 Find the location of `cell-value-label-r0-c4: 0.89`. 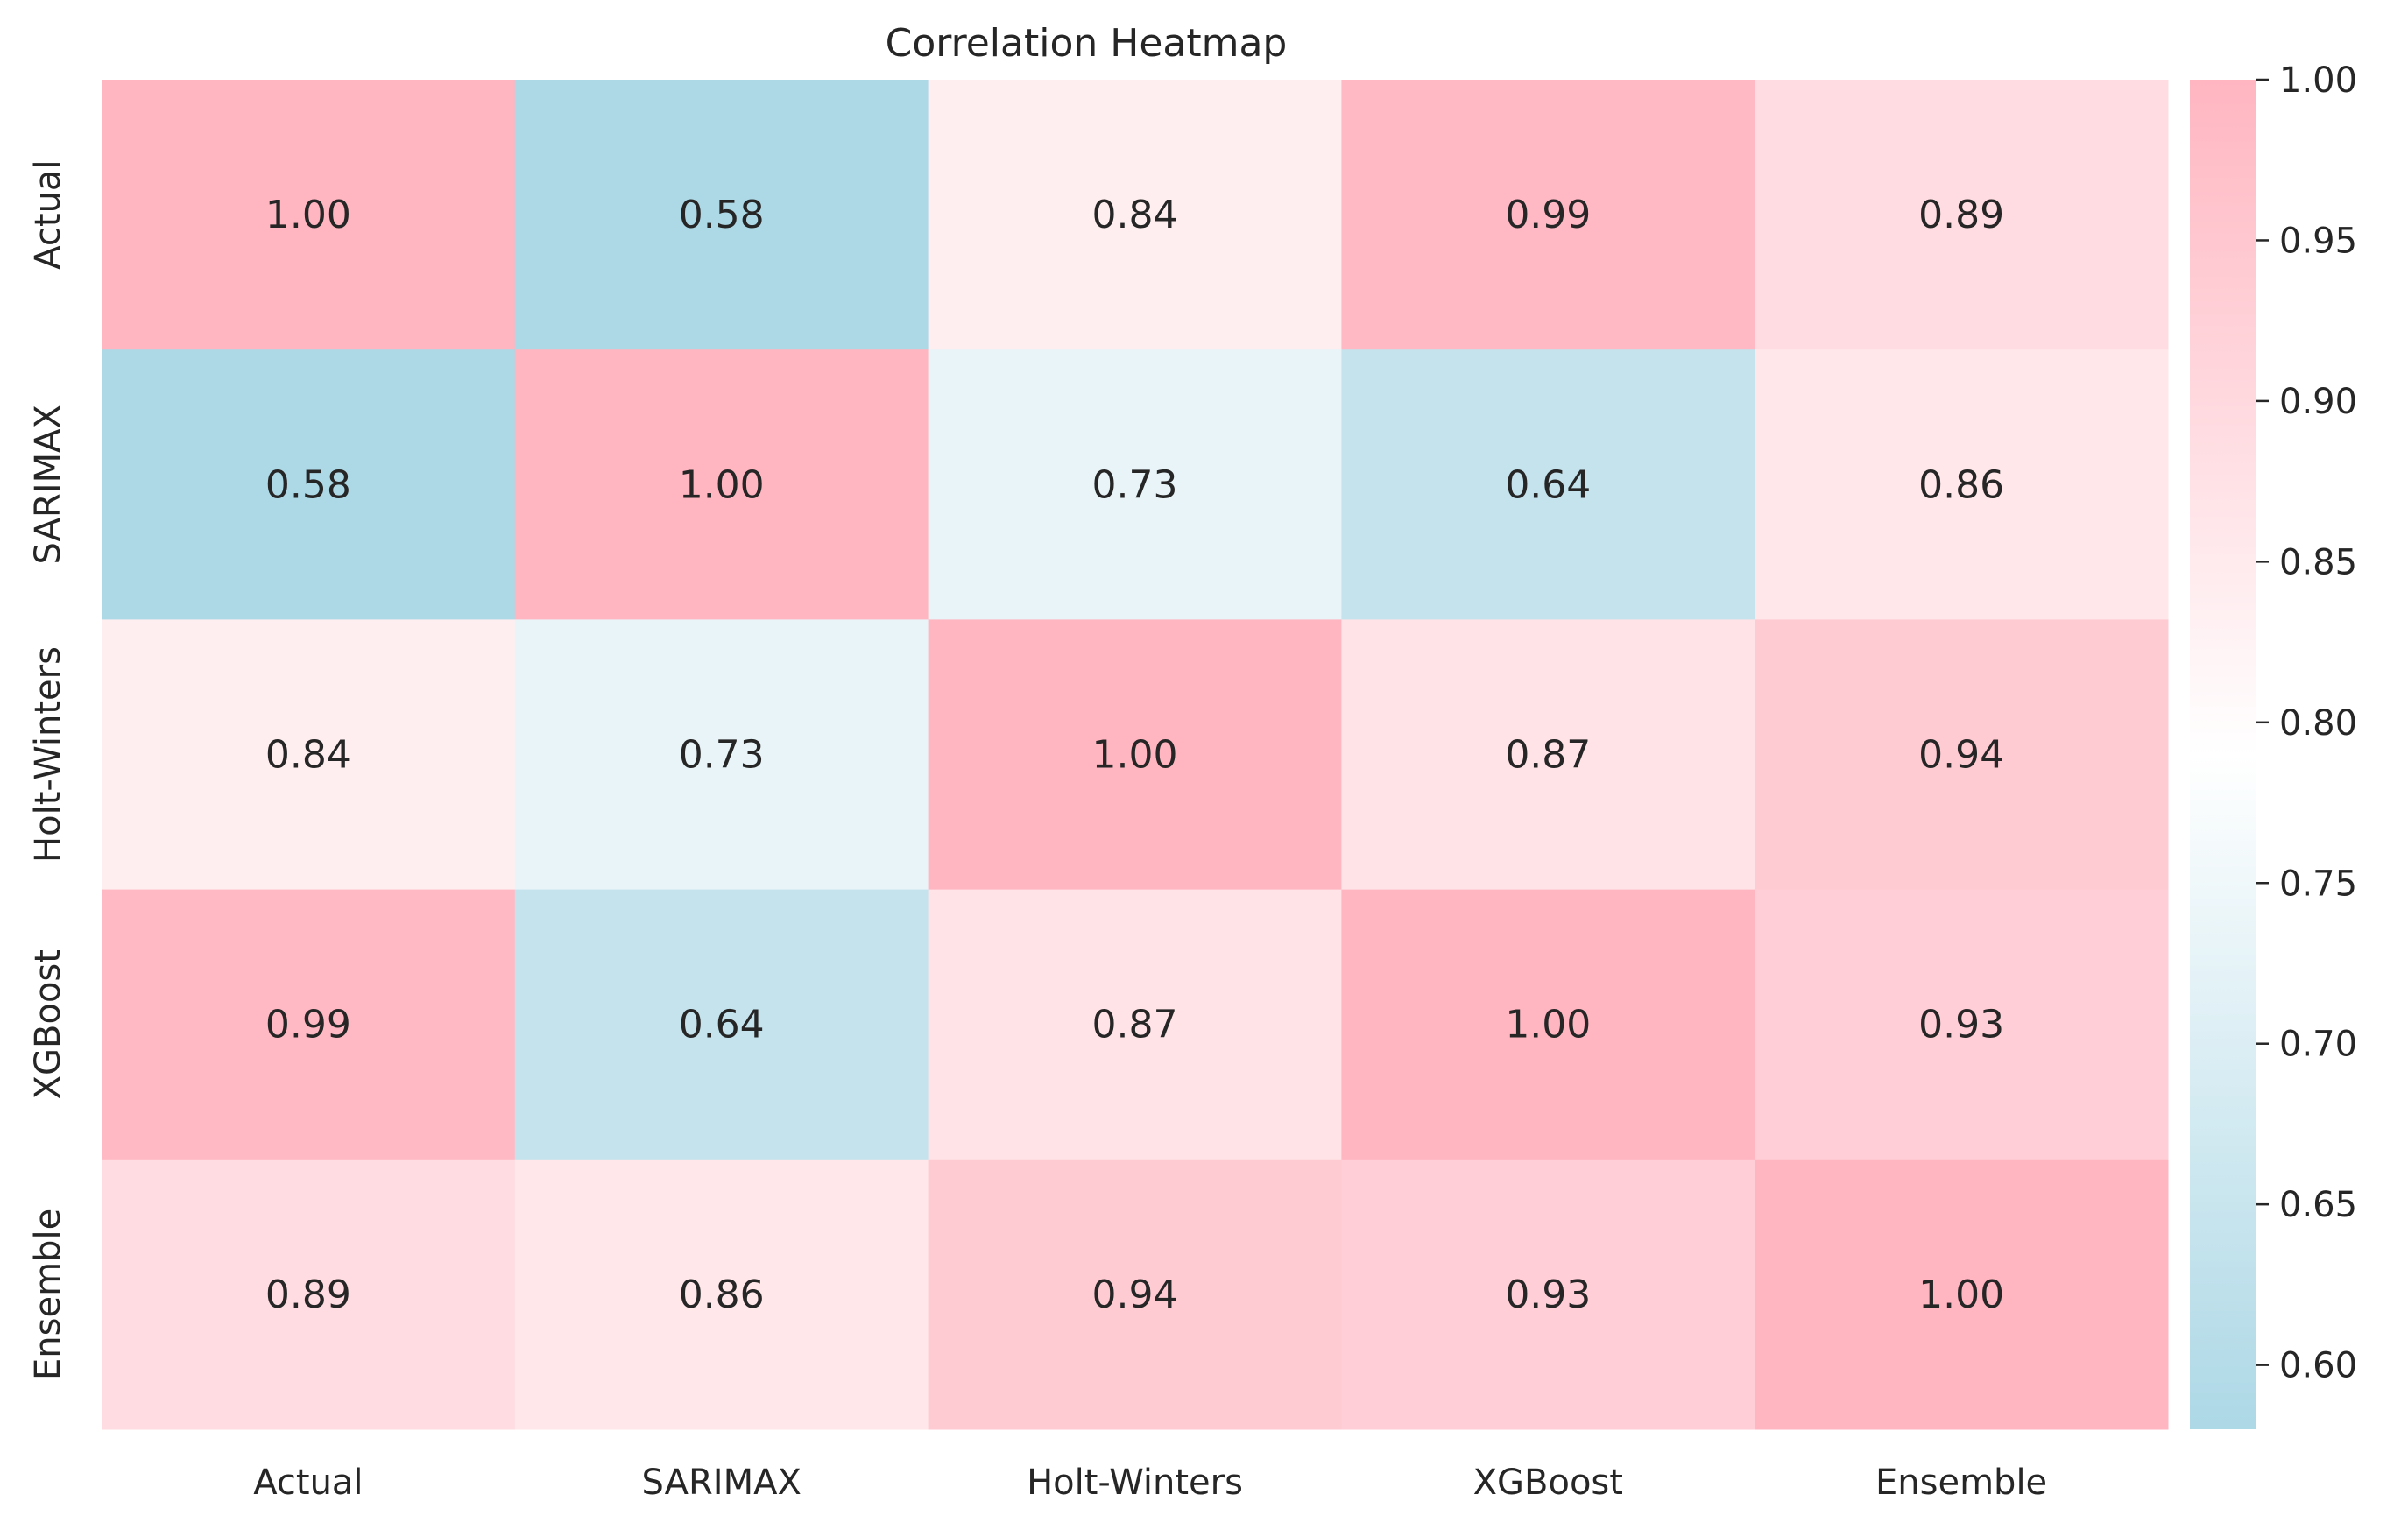

cell-value-label-r0-c4: 0.89 is located at coordinates (1961, 215).